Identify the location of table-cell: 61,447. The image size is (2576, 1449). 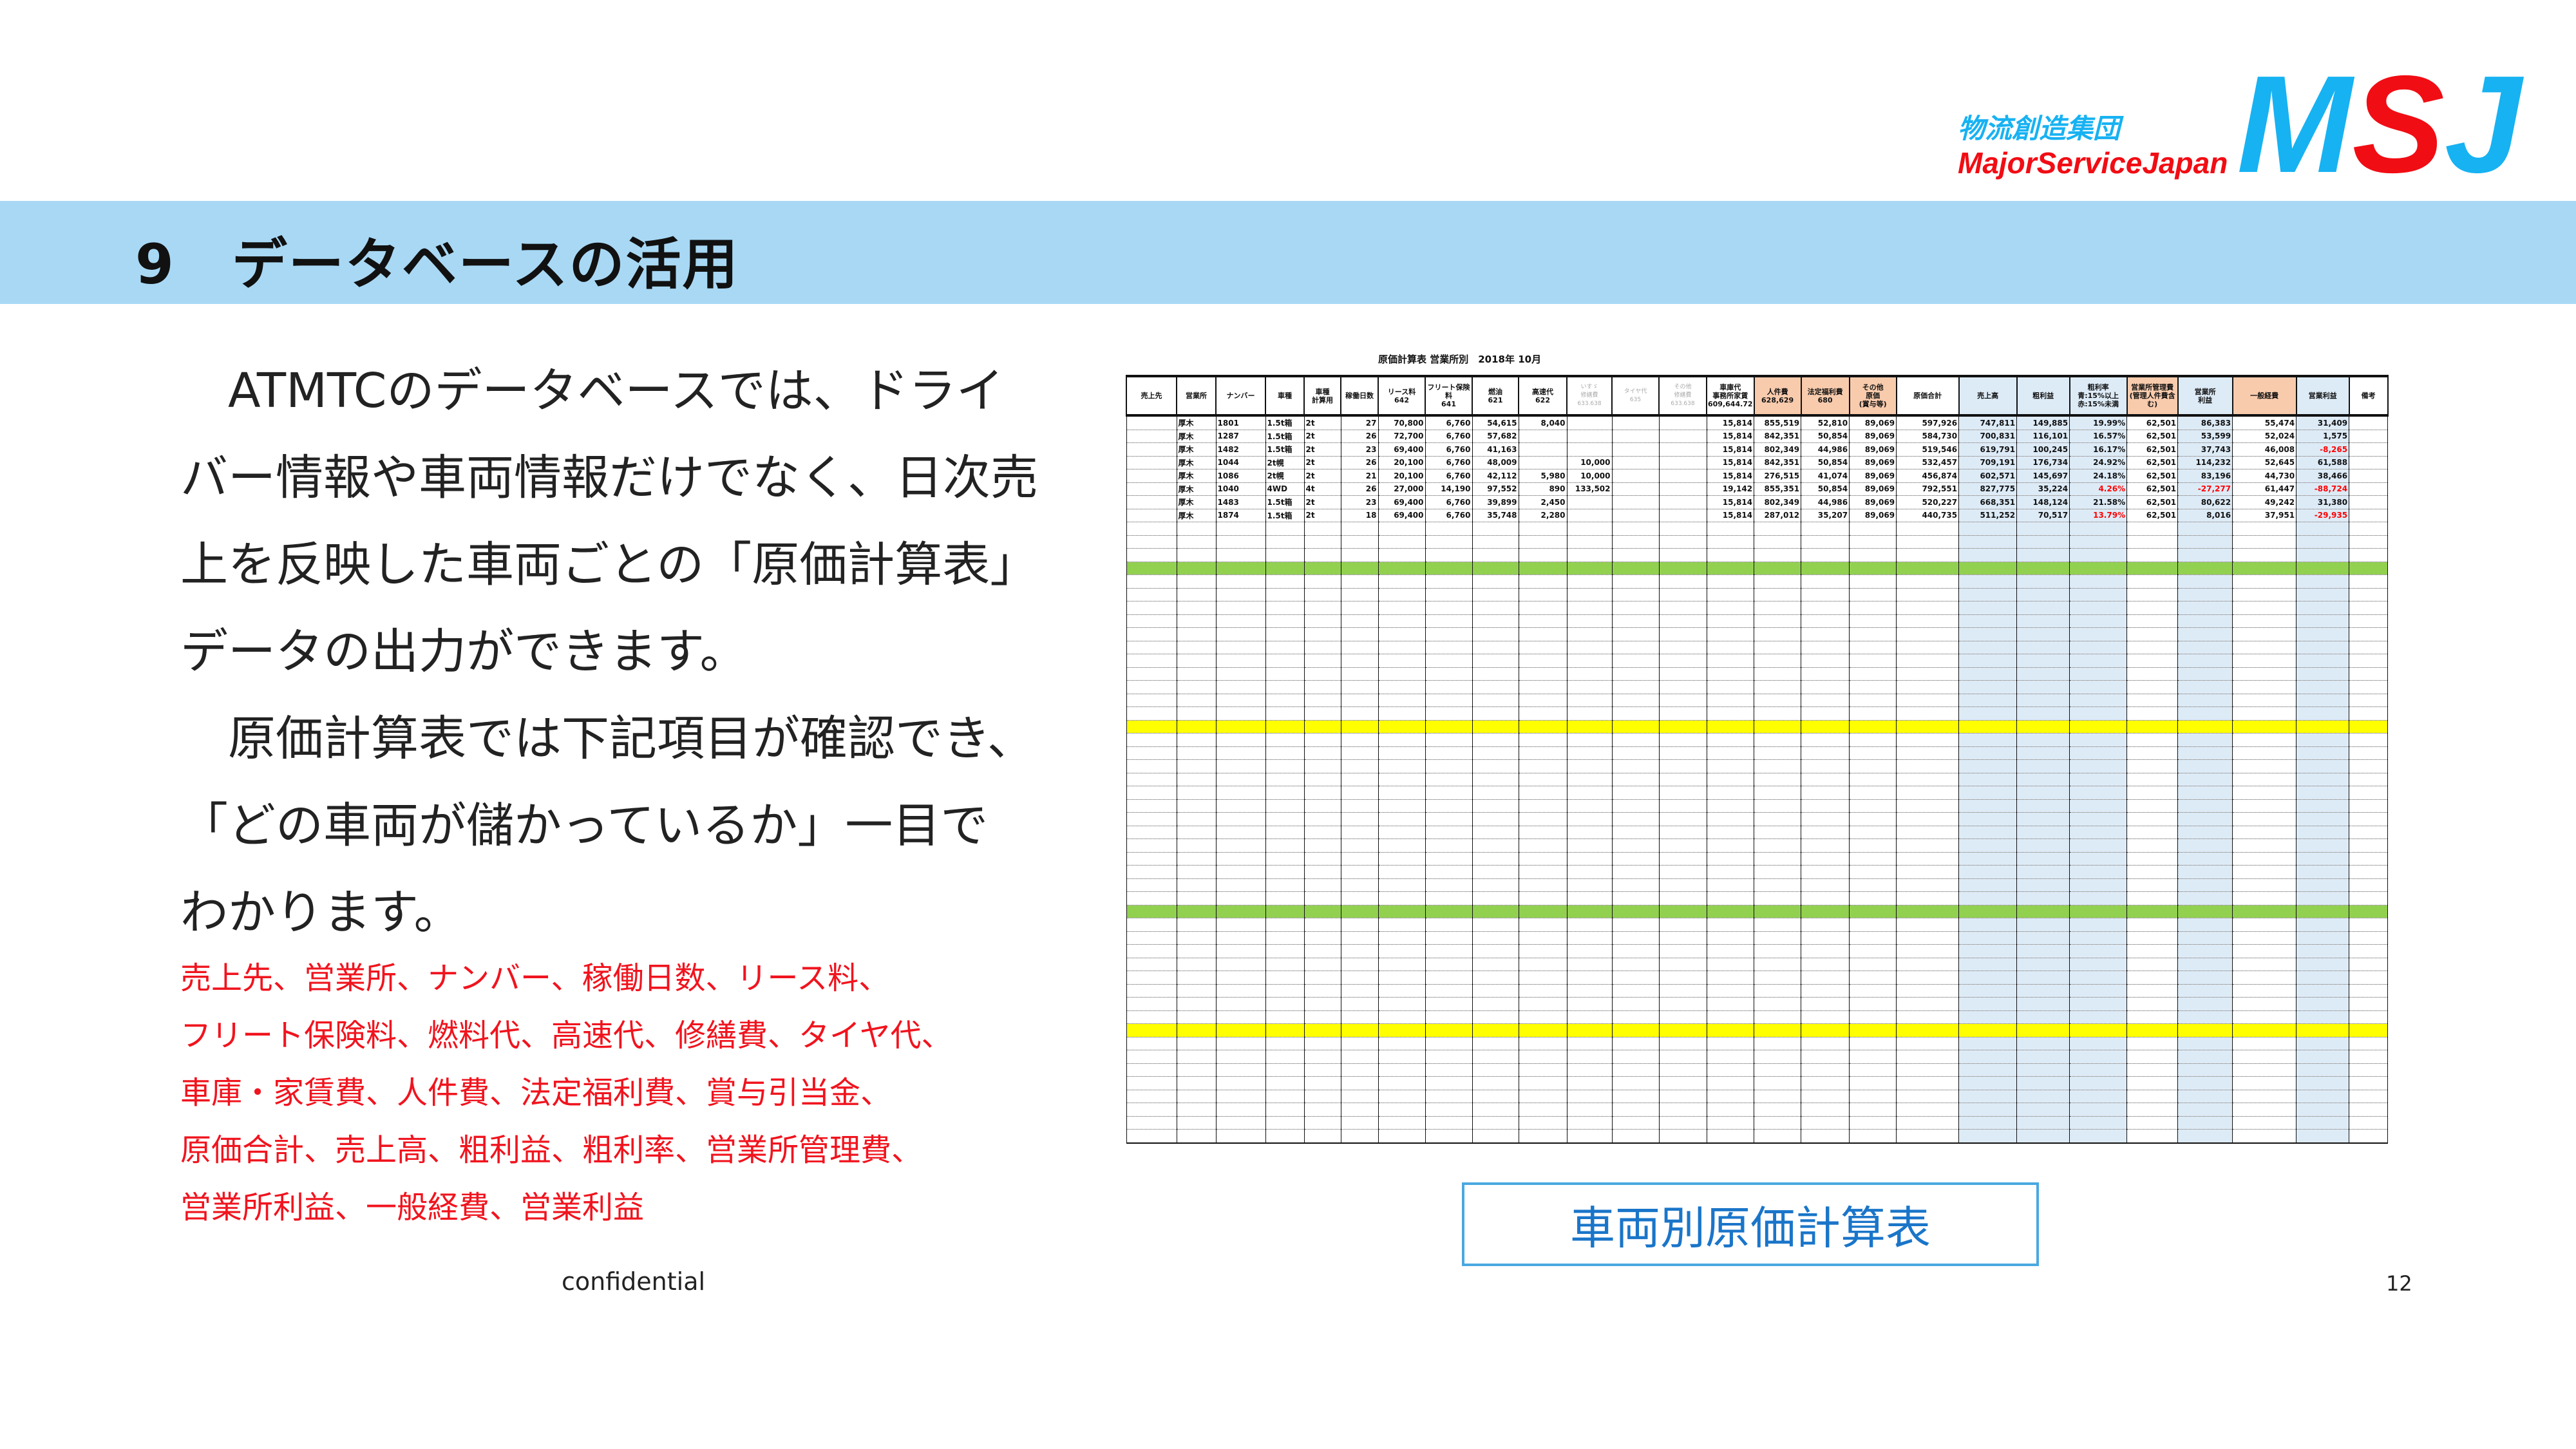
(2264, 489).